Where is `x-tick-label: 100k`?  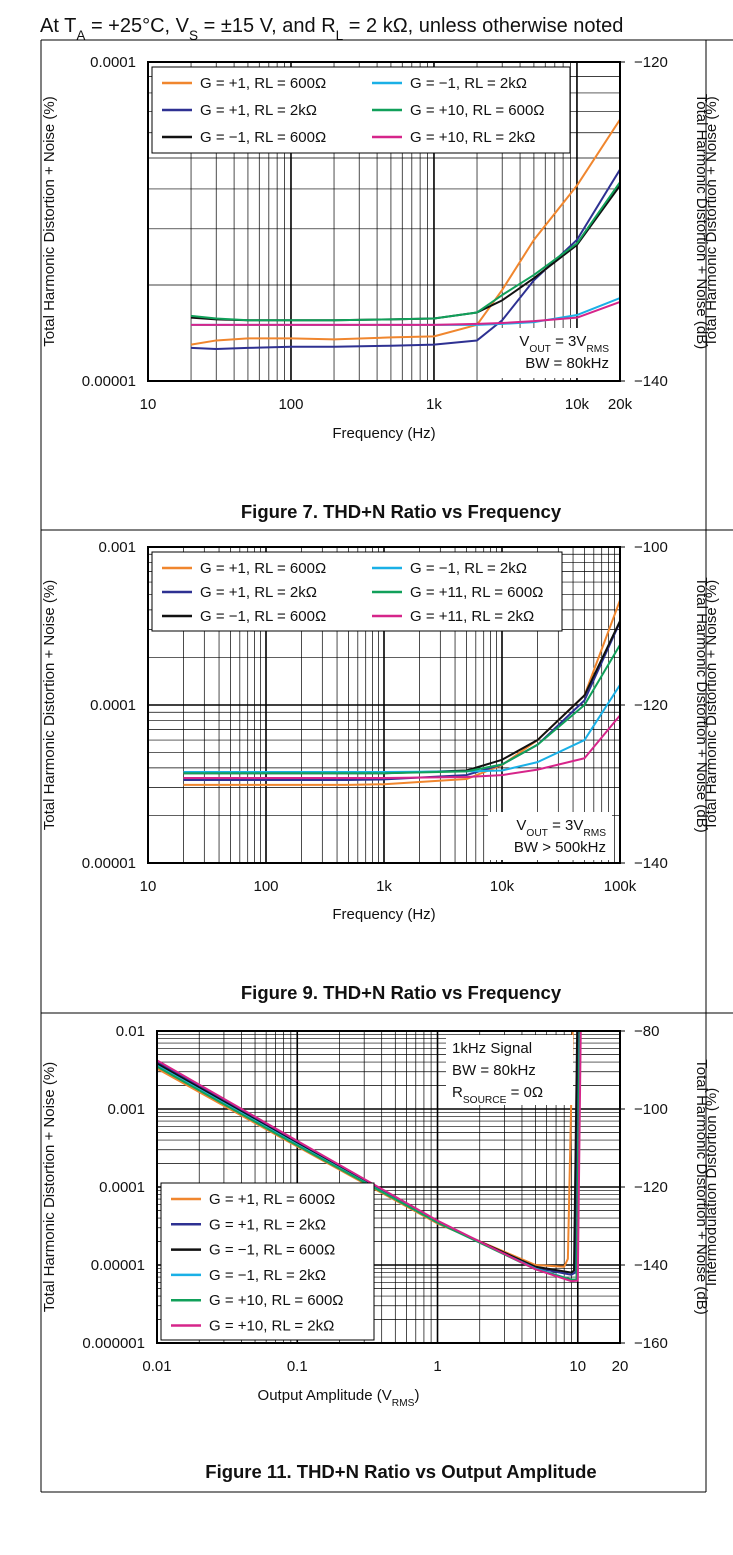
x-tick-label: 100k is located at coordinates (620, 886).